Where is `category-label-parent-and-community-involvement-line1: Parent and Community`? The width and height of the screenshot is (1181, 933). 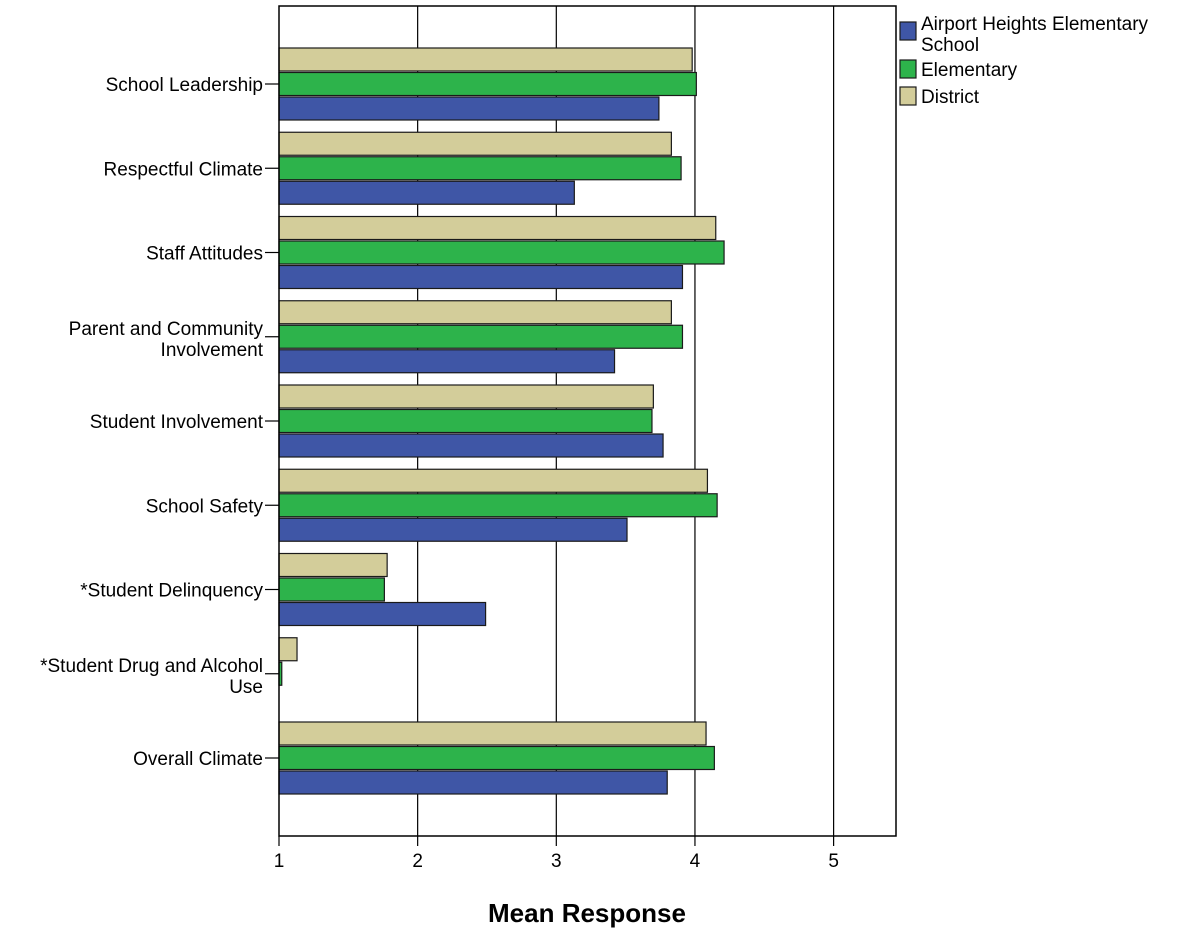
category-label-parent-and-community-involvement-line1: Parent and Community is located at coordinates (166, 329).